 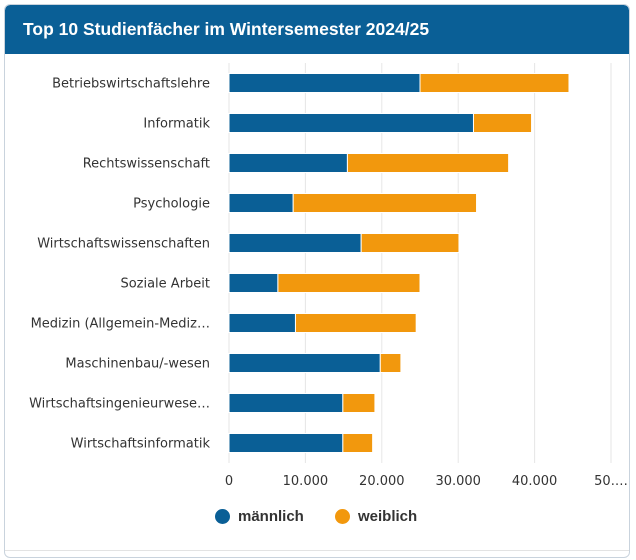 I want to click on legend-item-maennlich: männlich, so click(x=259, y=516).